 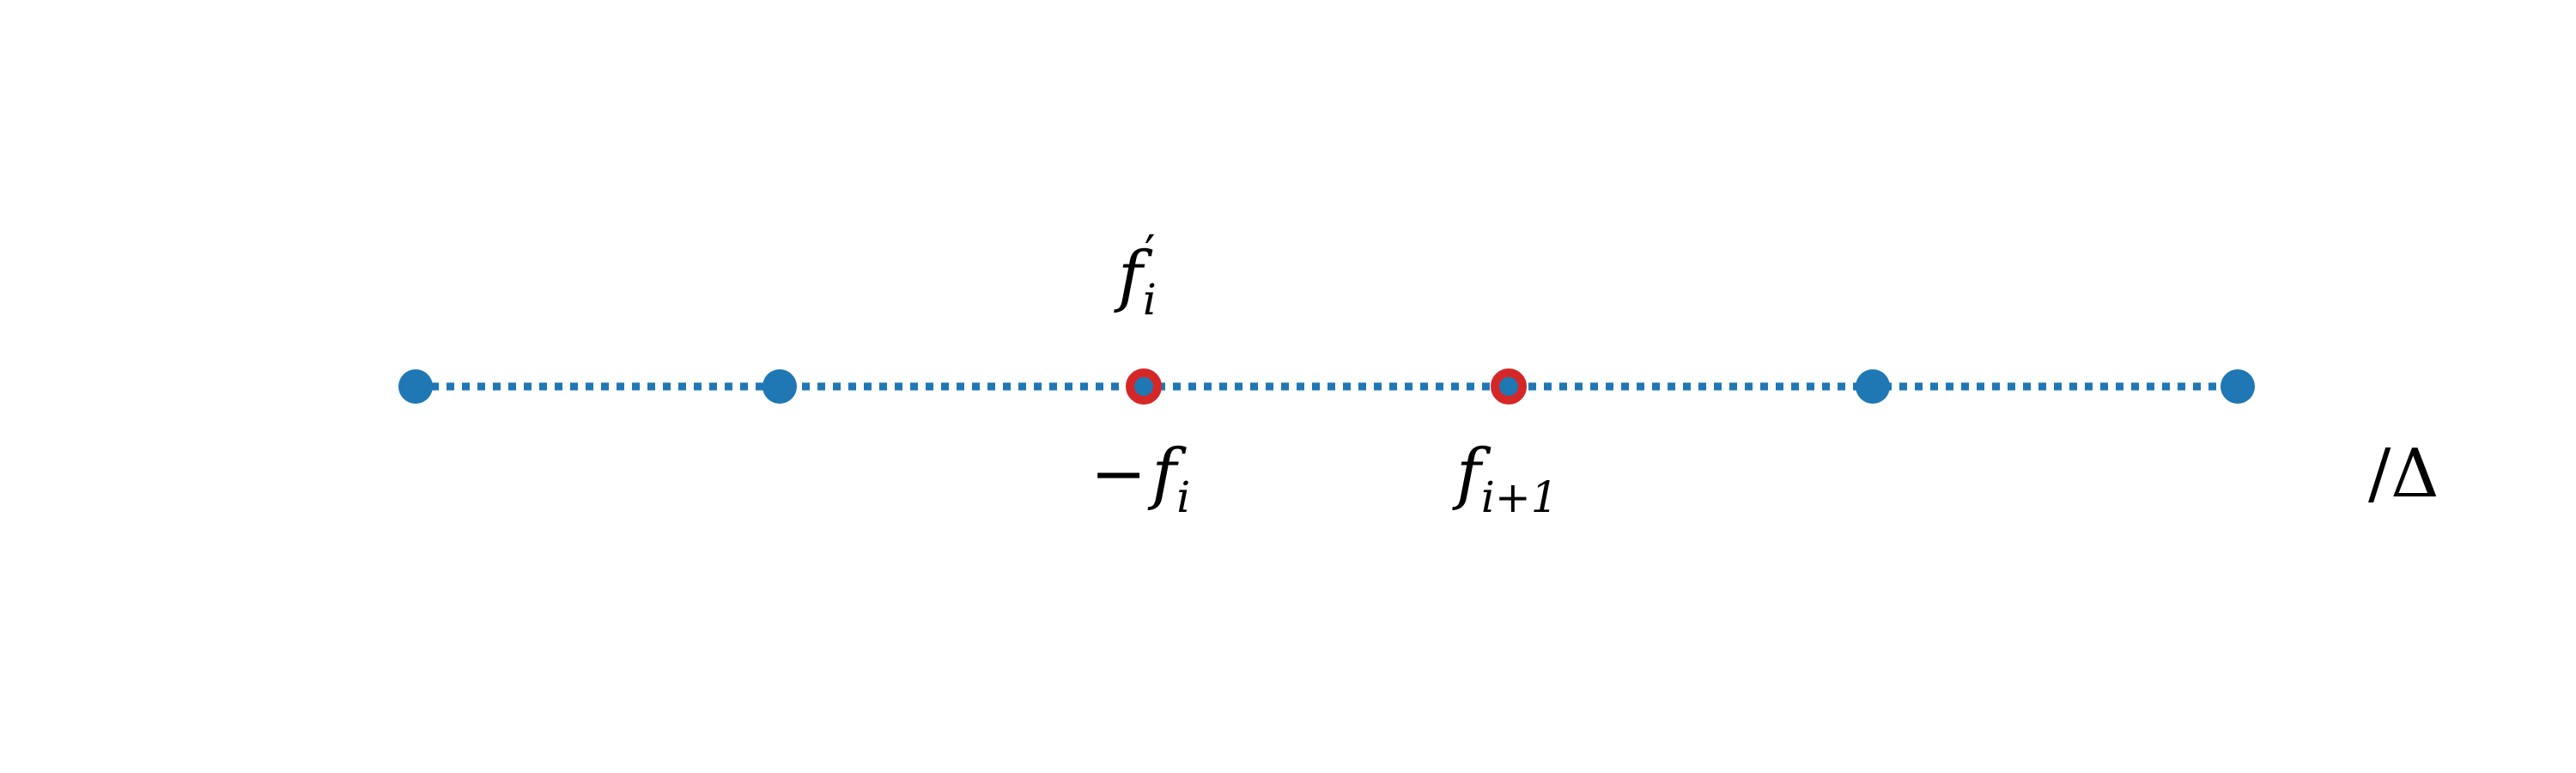 I want to click on label-neg-f-i-prefix: −, so click(x=1118, y=474).